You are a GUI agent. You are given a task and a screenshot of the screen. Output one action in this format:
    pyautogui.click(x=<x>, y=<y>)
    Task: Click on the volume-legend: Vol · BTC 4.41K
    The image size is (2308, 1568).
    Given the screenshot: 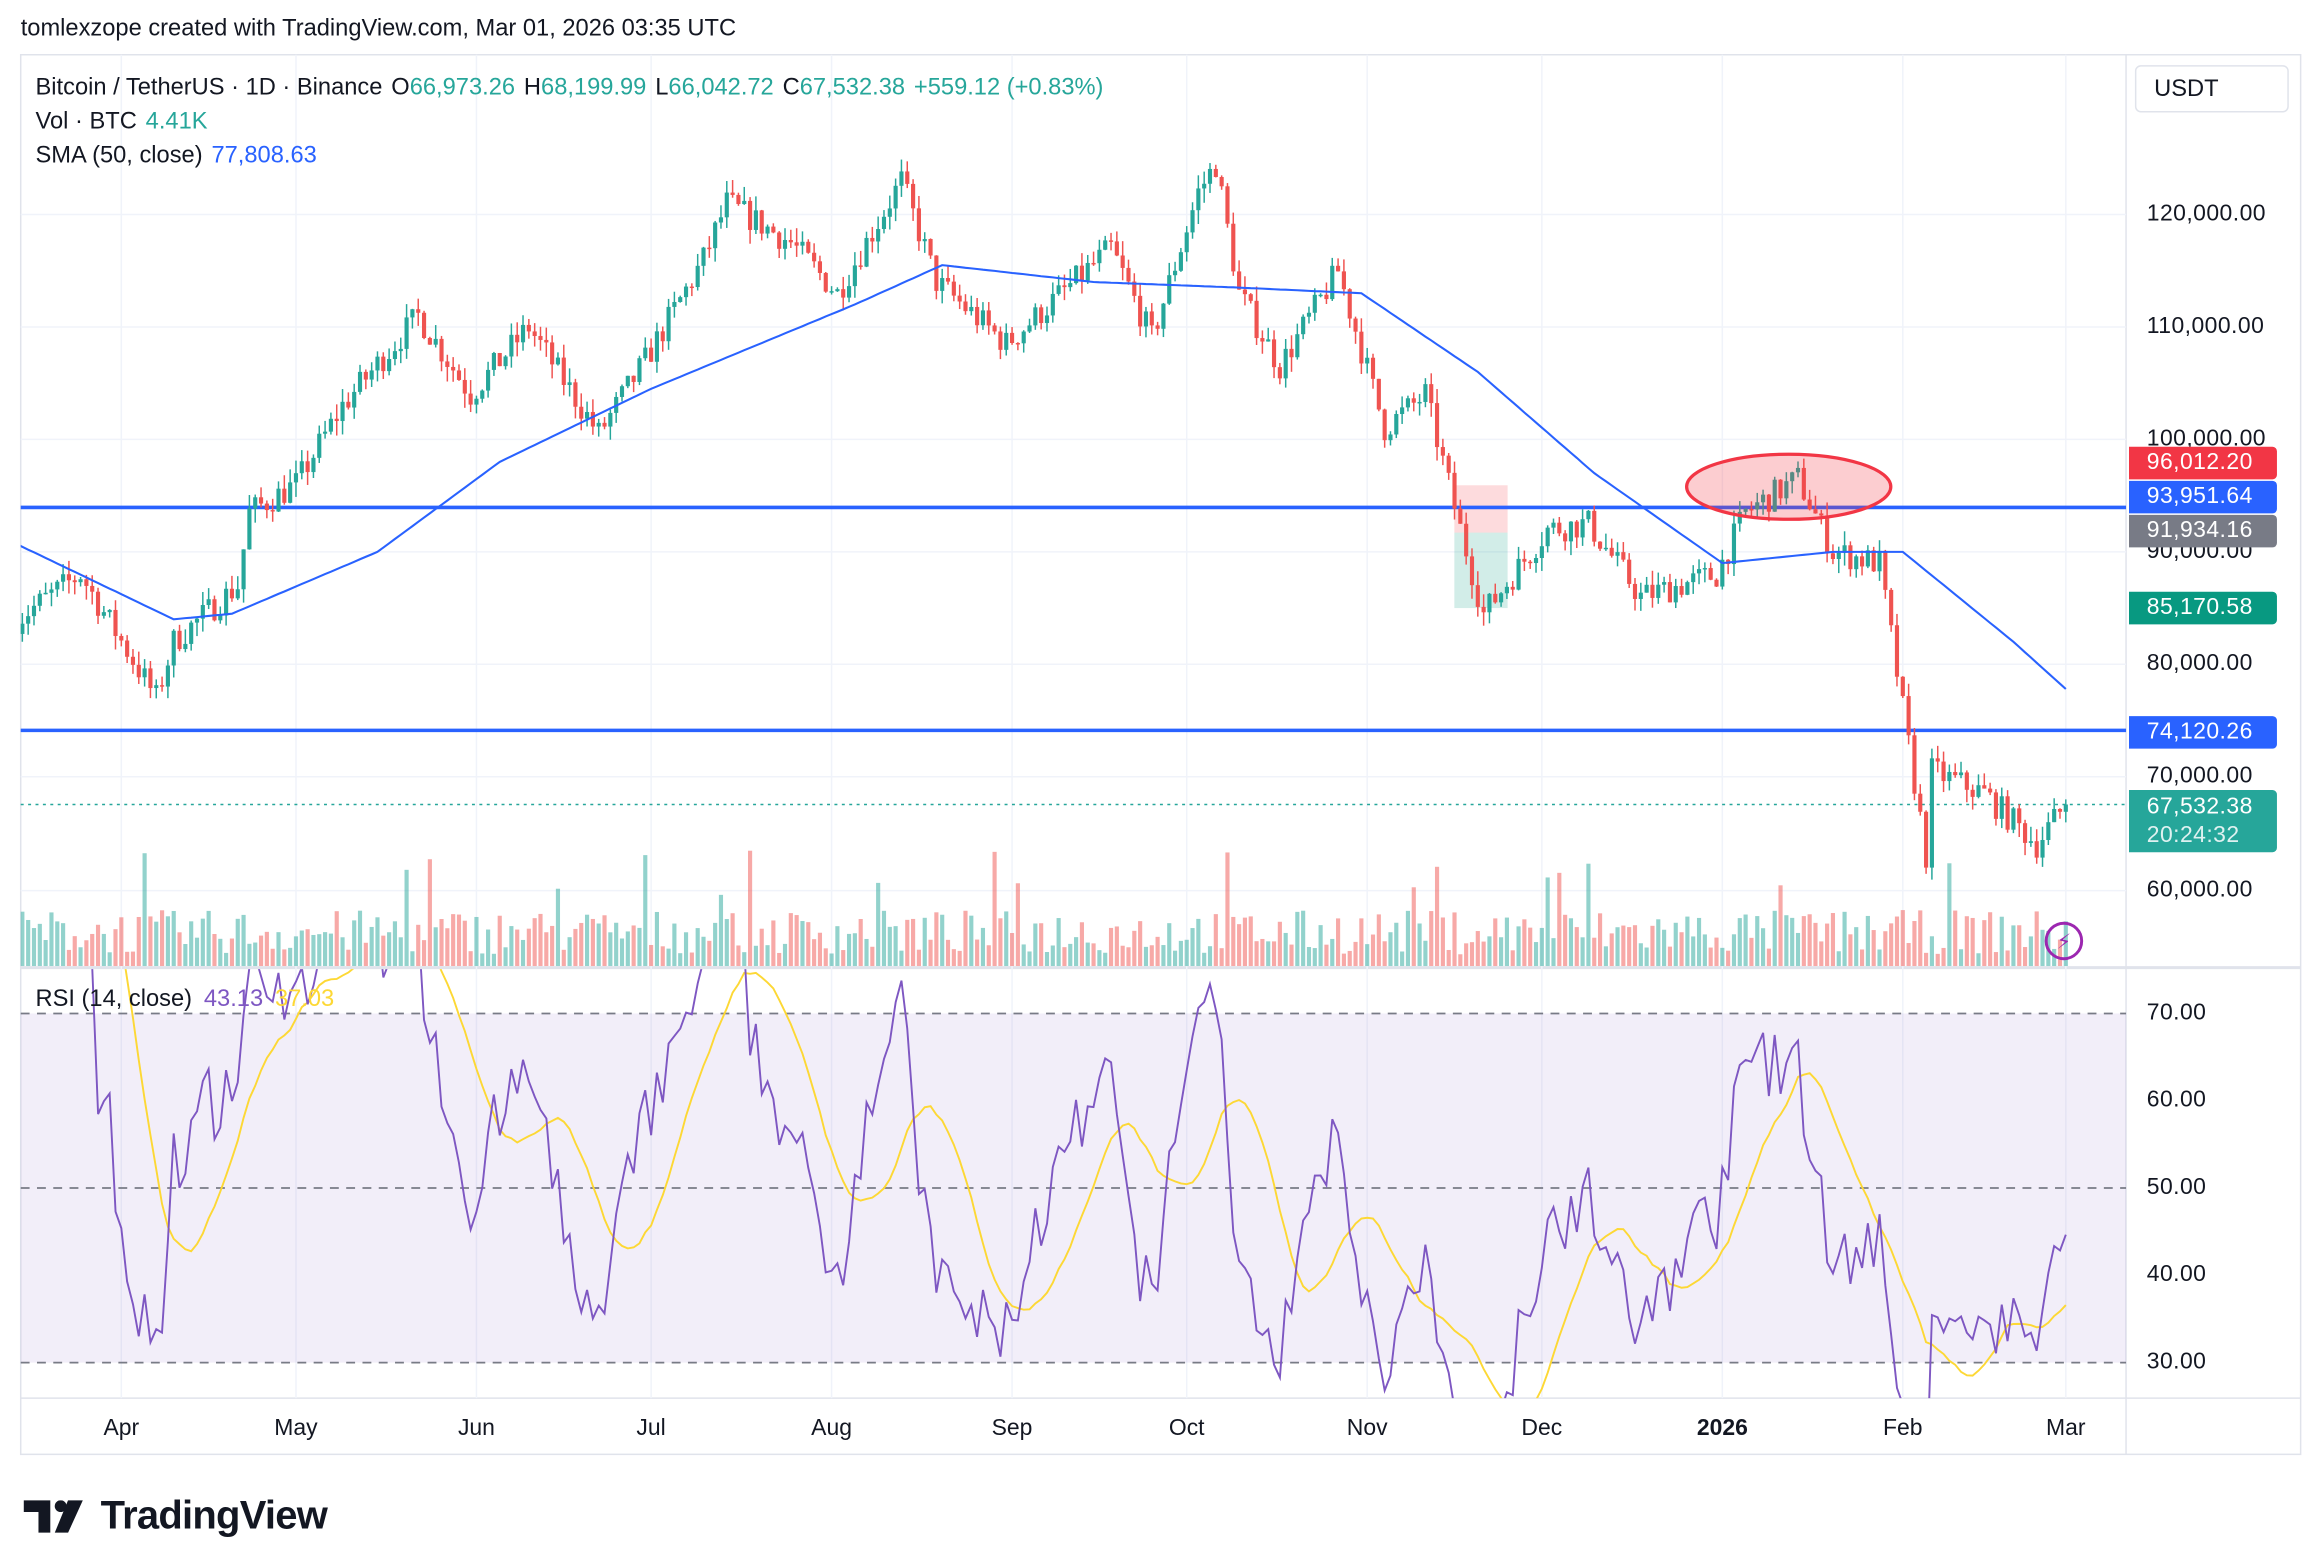 What is the action you would take?
    pyautogui.click(x=570, y=122)
    